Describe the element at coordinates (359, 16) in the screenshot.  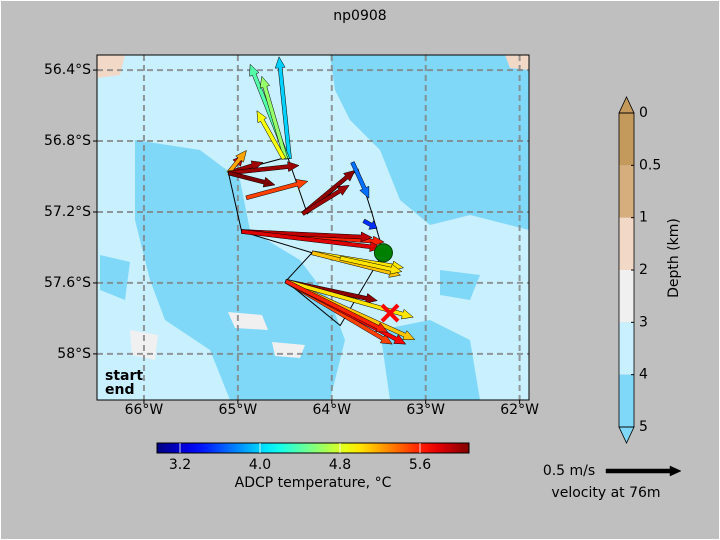
I see `chart-title: np0908` at that location.